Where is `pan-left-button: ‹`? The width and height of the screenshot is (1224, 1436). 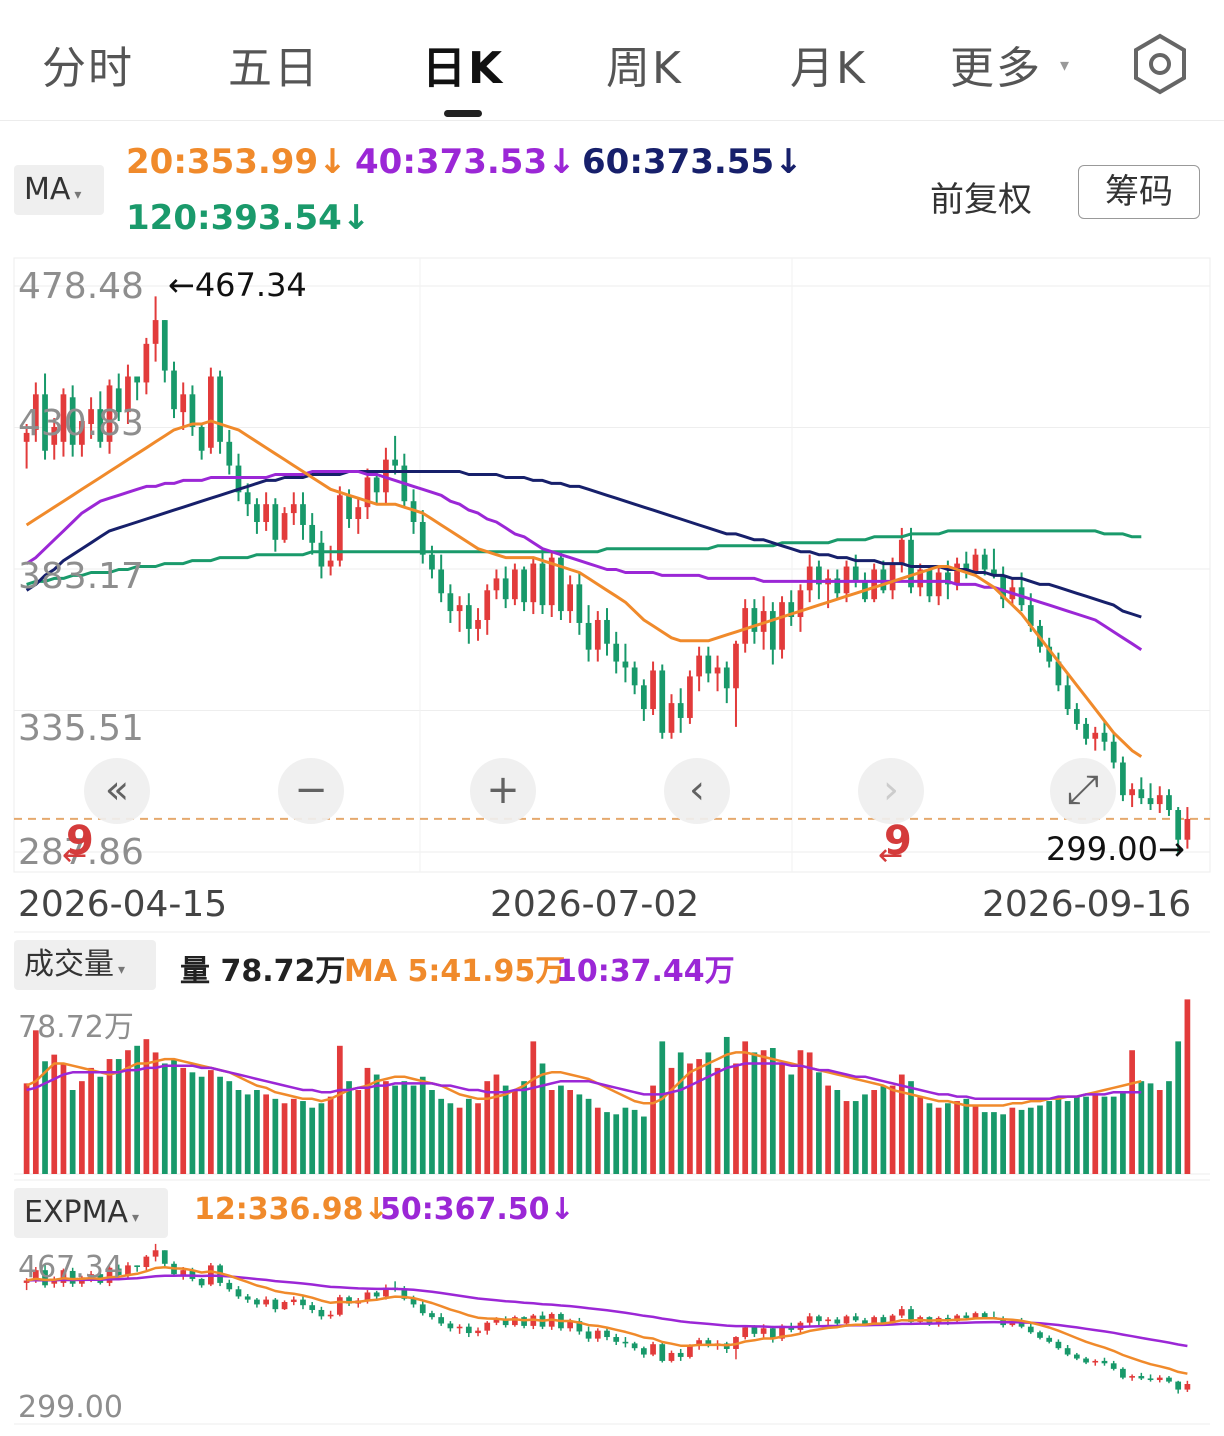
pan-left-button: ‹ is located at coordinates (697, 791).